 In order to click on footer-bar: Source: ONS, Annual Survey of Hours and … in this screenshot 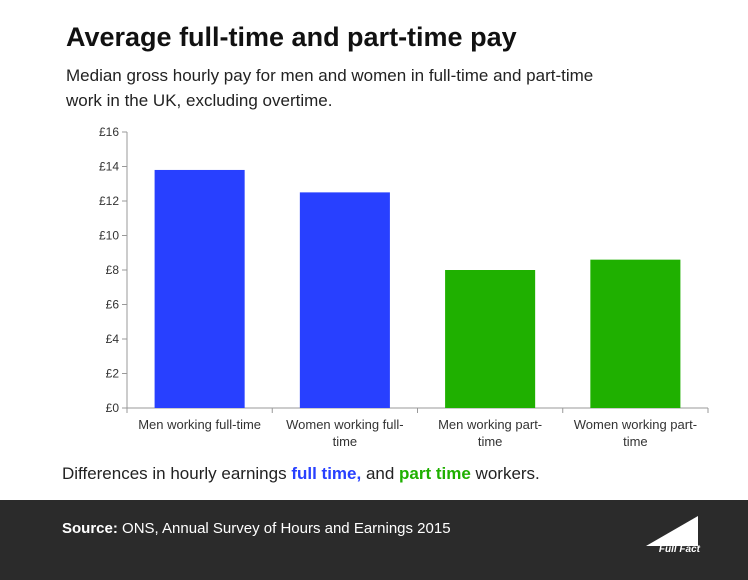, I will do `click(374, 540)`.